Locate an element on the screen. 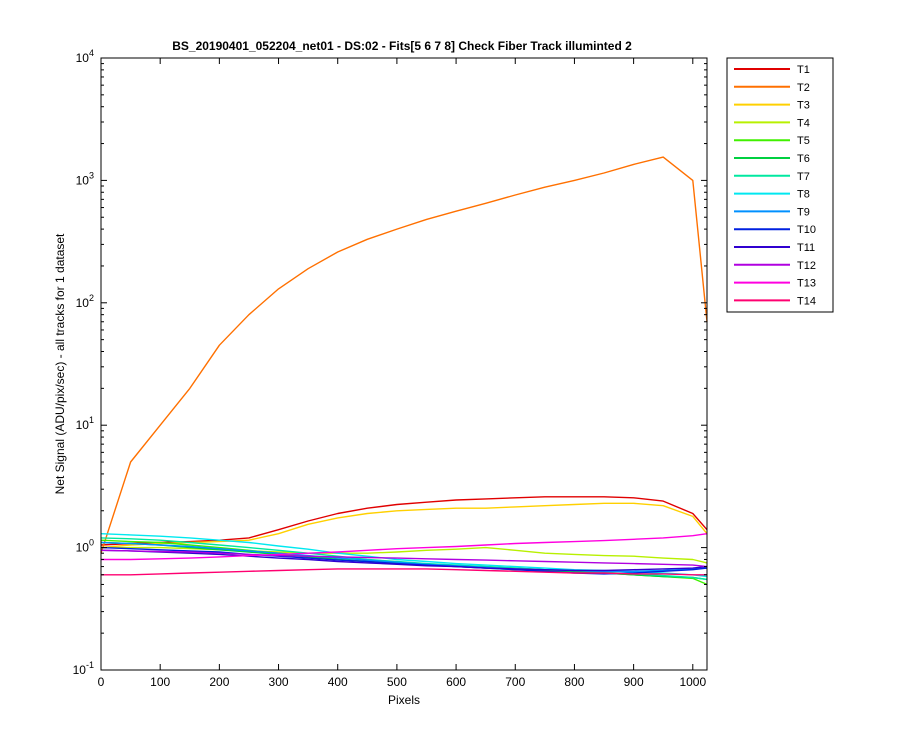 The width and height of the screenshot is (900, 750). legend-label-t5: T5 is located at coordinates (803, 141).